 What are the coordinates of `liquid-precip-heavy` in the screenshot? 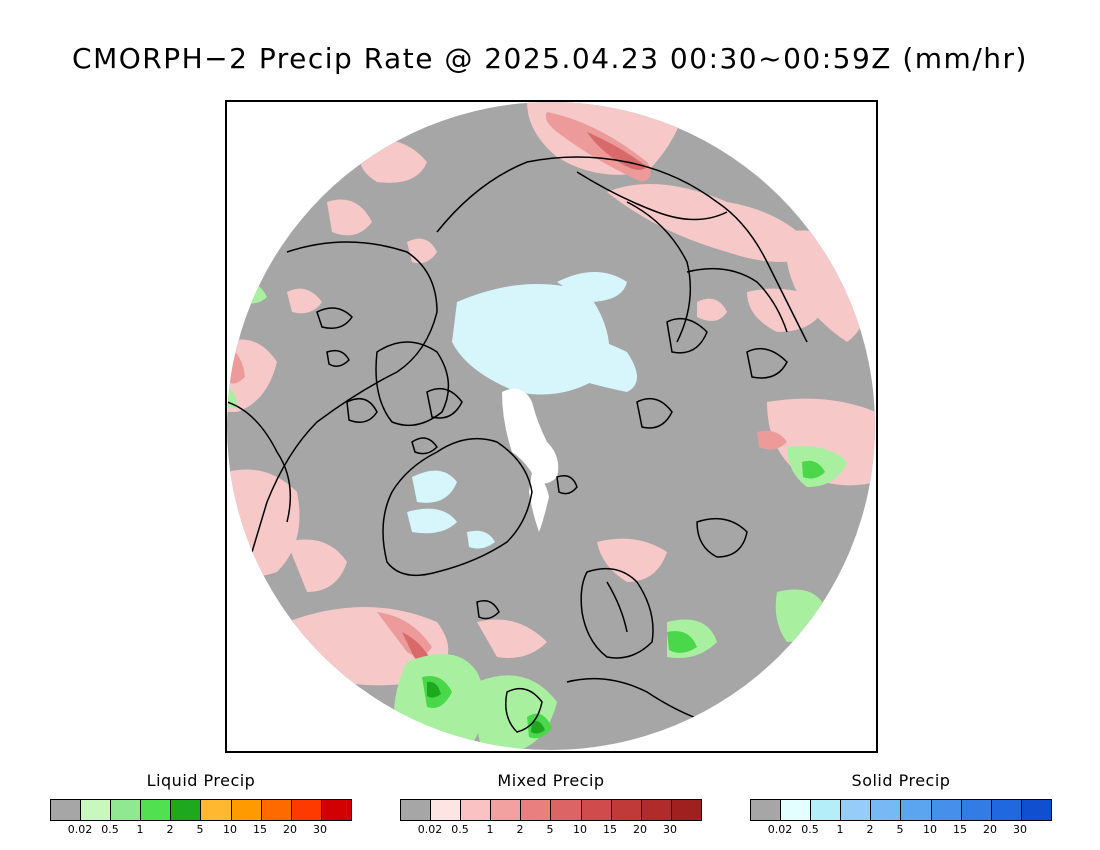 It's located at (486, 707).